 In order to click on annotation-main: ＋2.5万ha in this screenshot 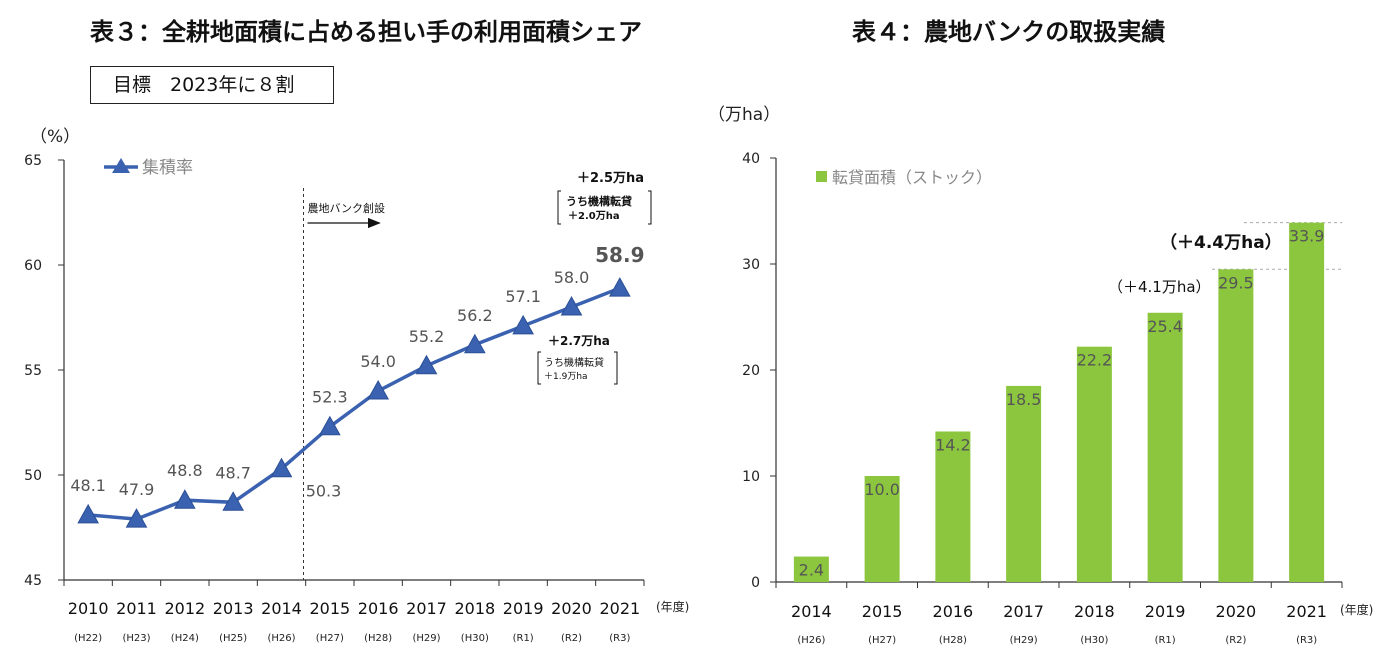, I will do `click(610, 178)`.